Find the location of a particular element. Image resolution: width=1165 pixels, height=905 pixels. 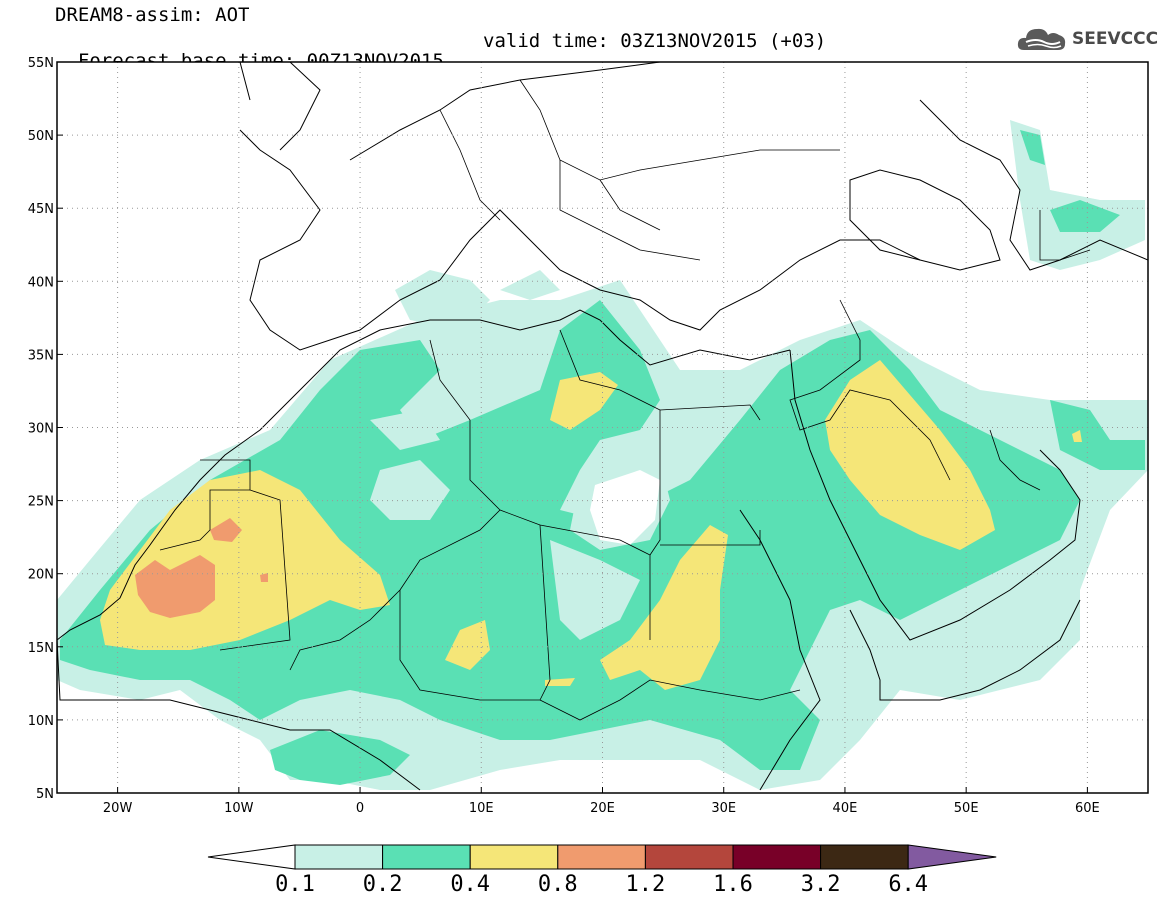

aot-contour-0-4-chad is located at coordinates (467, 645).